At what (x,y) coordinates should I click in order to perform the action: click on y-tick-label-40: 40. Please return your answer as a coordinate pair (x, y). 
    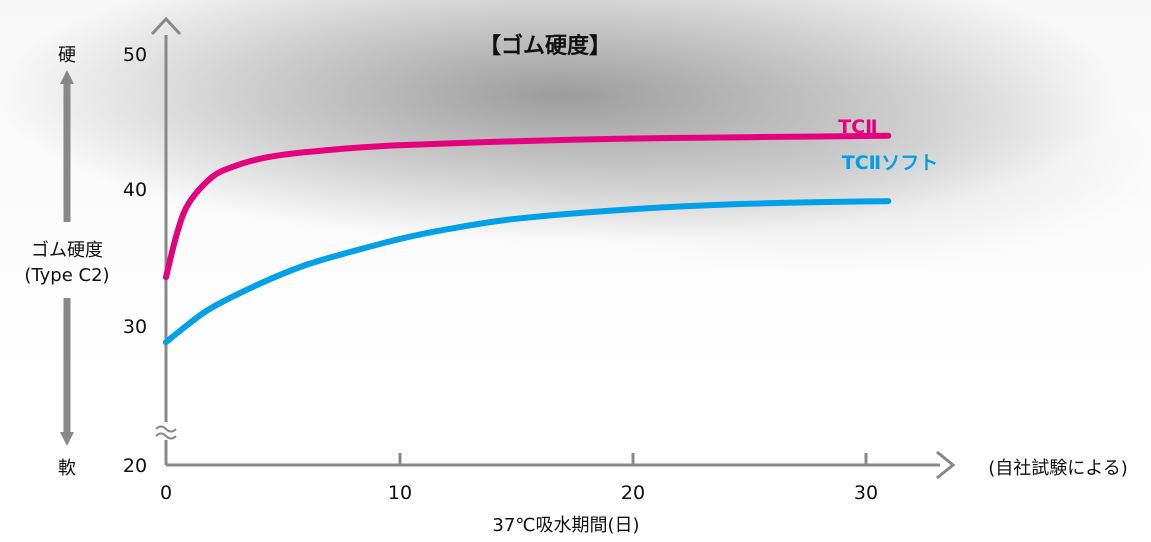
    Looking at the image, I should click on (135, 190).